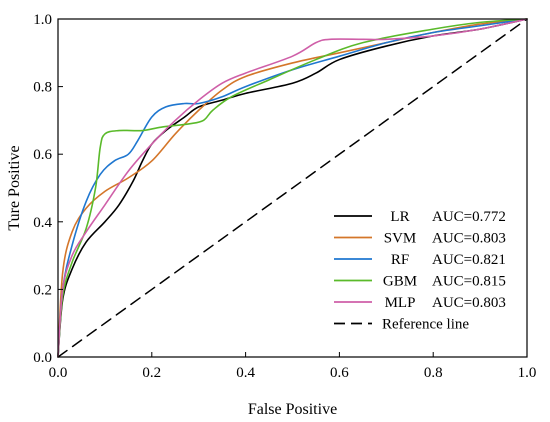  What do you see at coordinates (42, 20) in the screenshot?
I see `y-tick-label: 1.0` at bounding box center [42, 20].